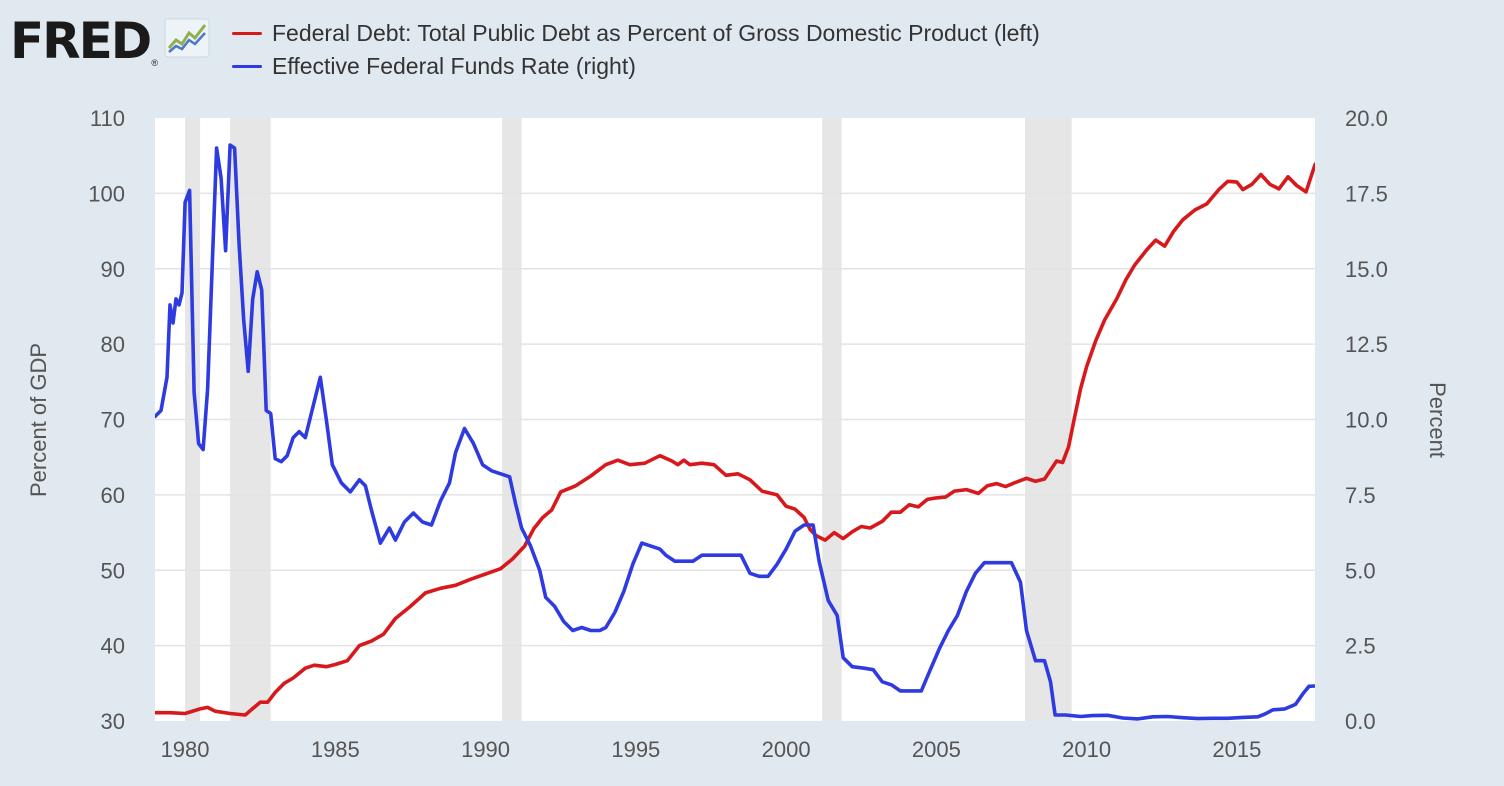 The height and width of the screenshot is (786, 1504). I want to click on y-right-tick-label: 17.5, so click(1366, 193).